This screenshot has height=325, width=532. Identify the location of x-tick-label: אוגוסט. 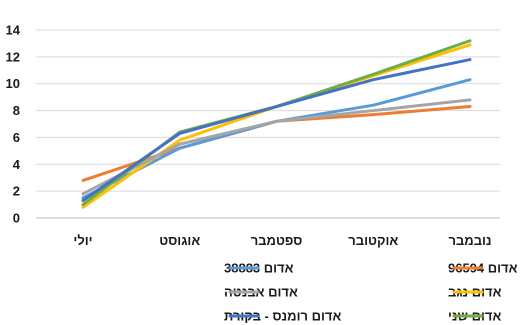
(179, 240).